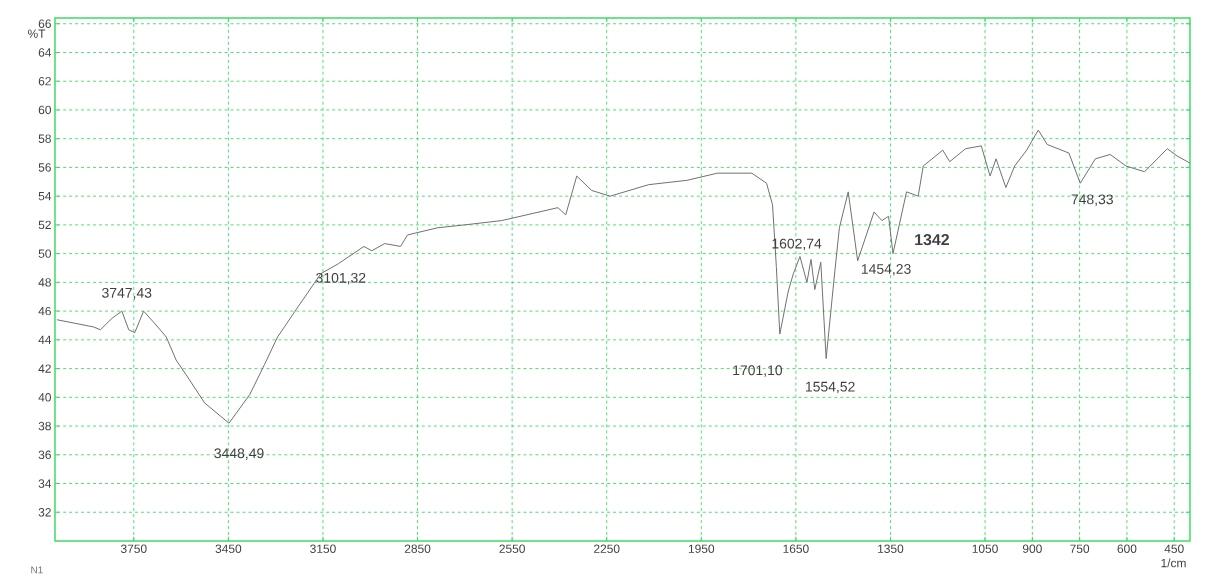  Describe the element at coordinates (830, 387) in the screenshot. I see `annotation: 1554,52` at that location.